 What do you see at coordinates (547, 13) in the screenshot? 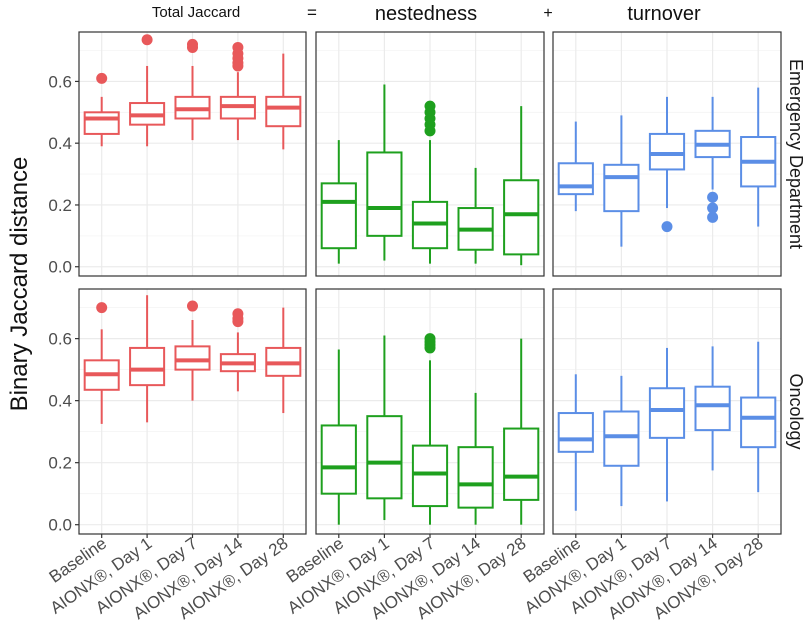
I see `col-title-plus: +` at bounding box center [547, 13].